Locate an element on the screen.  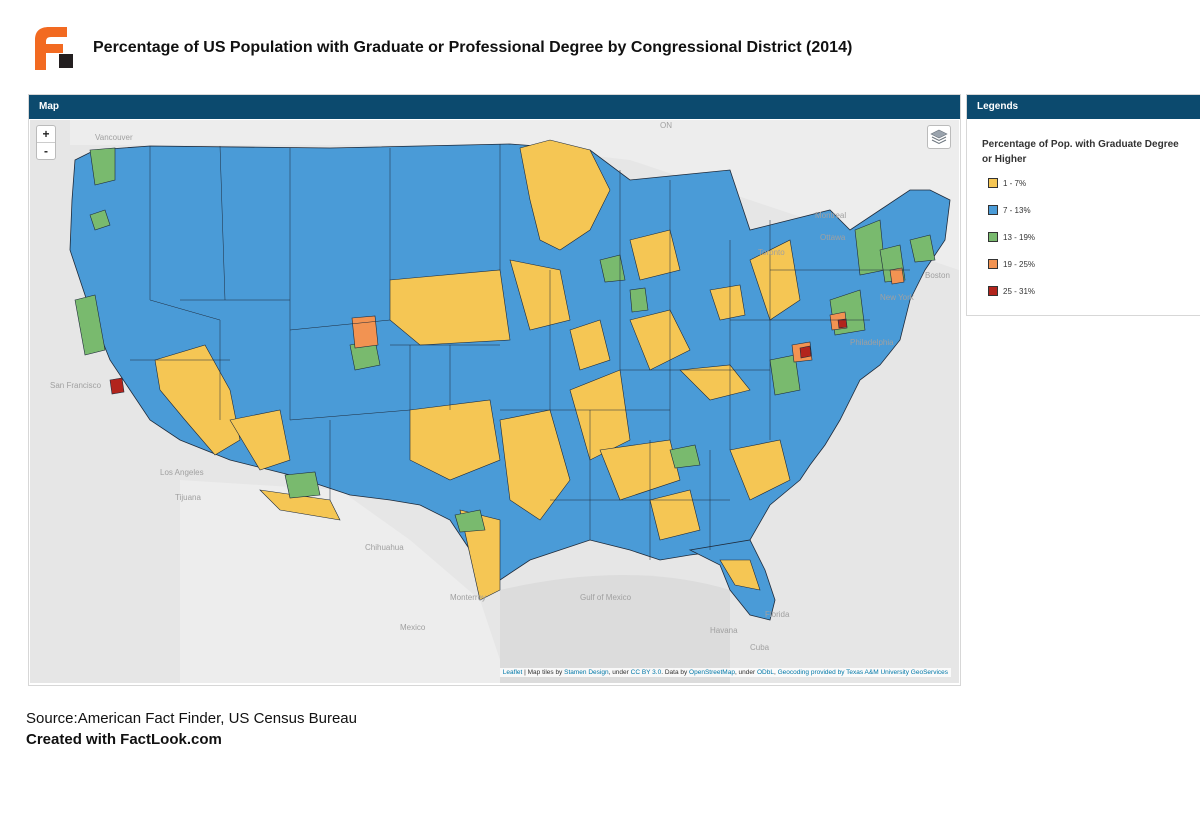
legend-item: 25 - 31% is located at coordinates (1094, 291).